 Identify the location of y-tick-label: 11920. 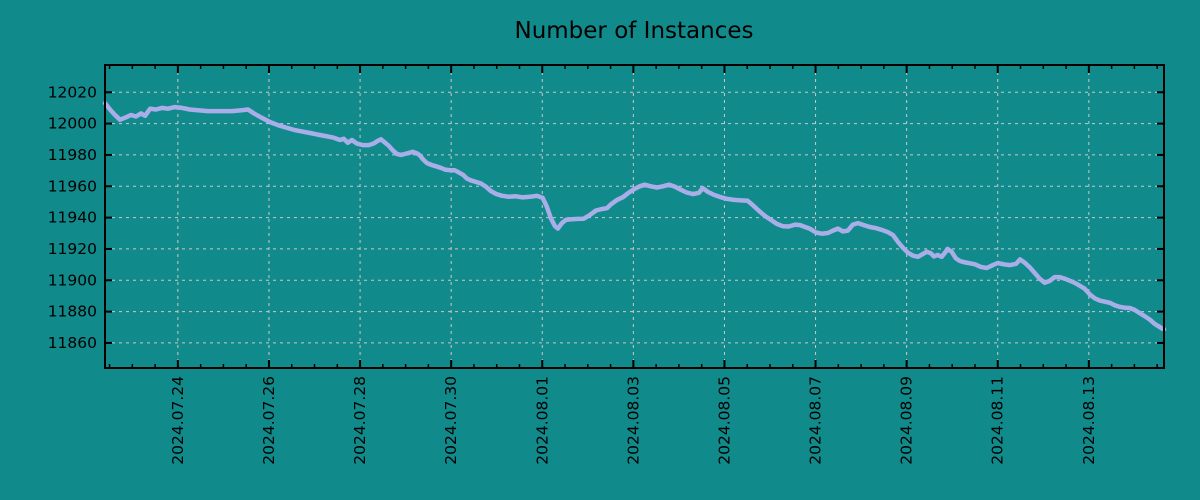
(72, 249).